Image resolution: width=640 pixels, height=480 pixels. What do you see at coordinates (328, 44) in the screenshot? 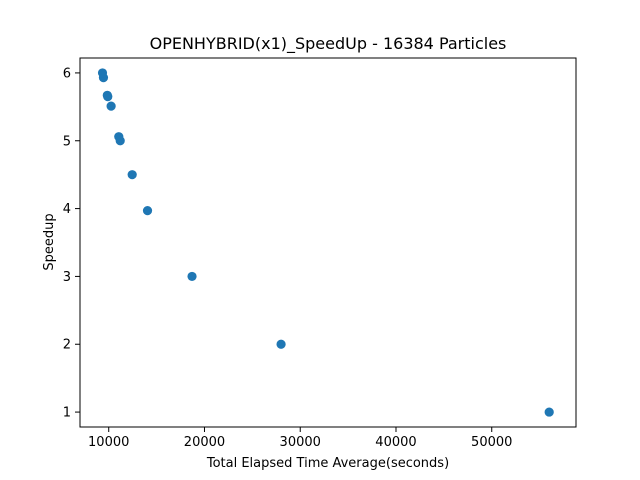
I see `chart-title: OPENHYBRID(x1)_SpeedUp - 16384 Particles` at bounding box center [328, 44].